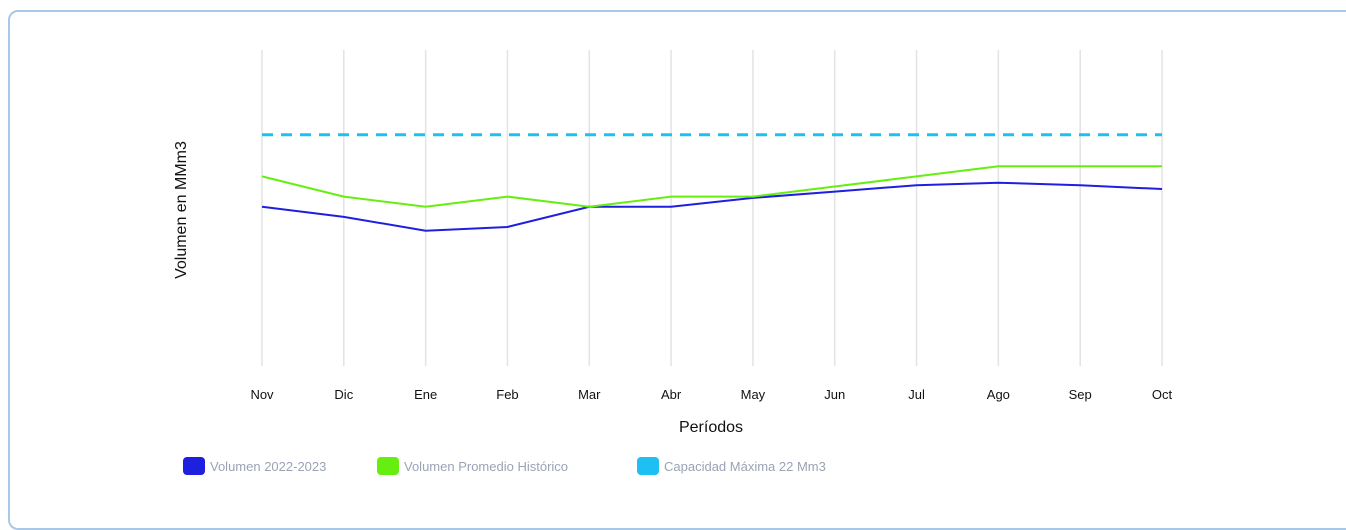 The height and width of the screenshot is (530, 1346). What do you see at coordinates (1162, 394) in the screenshot?
I see `x-tick-label: Oct` at bounding box center [1162, 394].